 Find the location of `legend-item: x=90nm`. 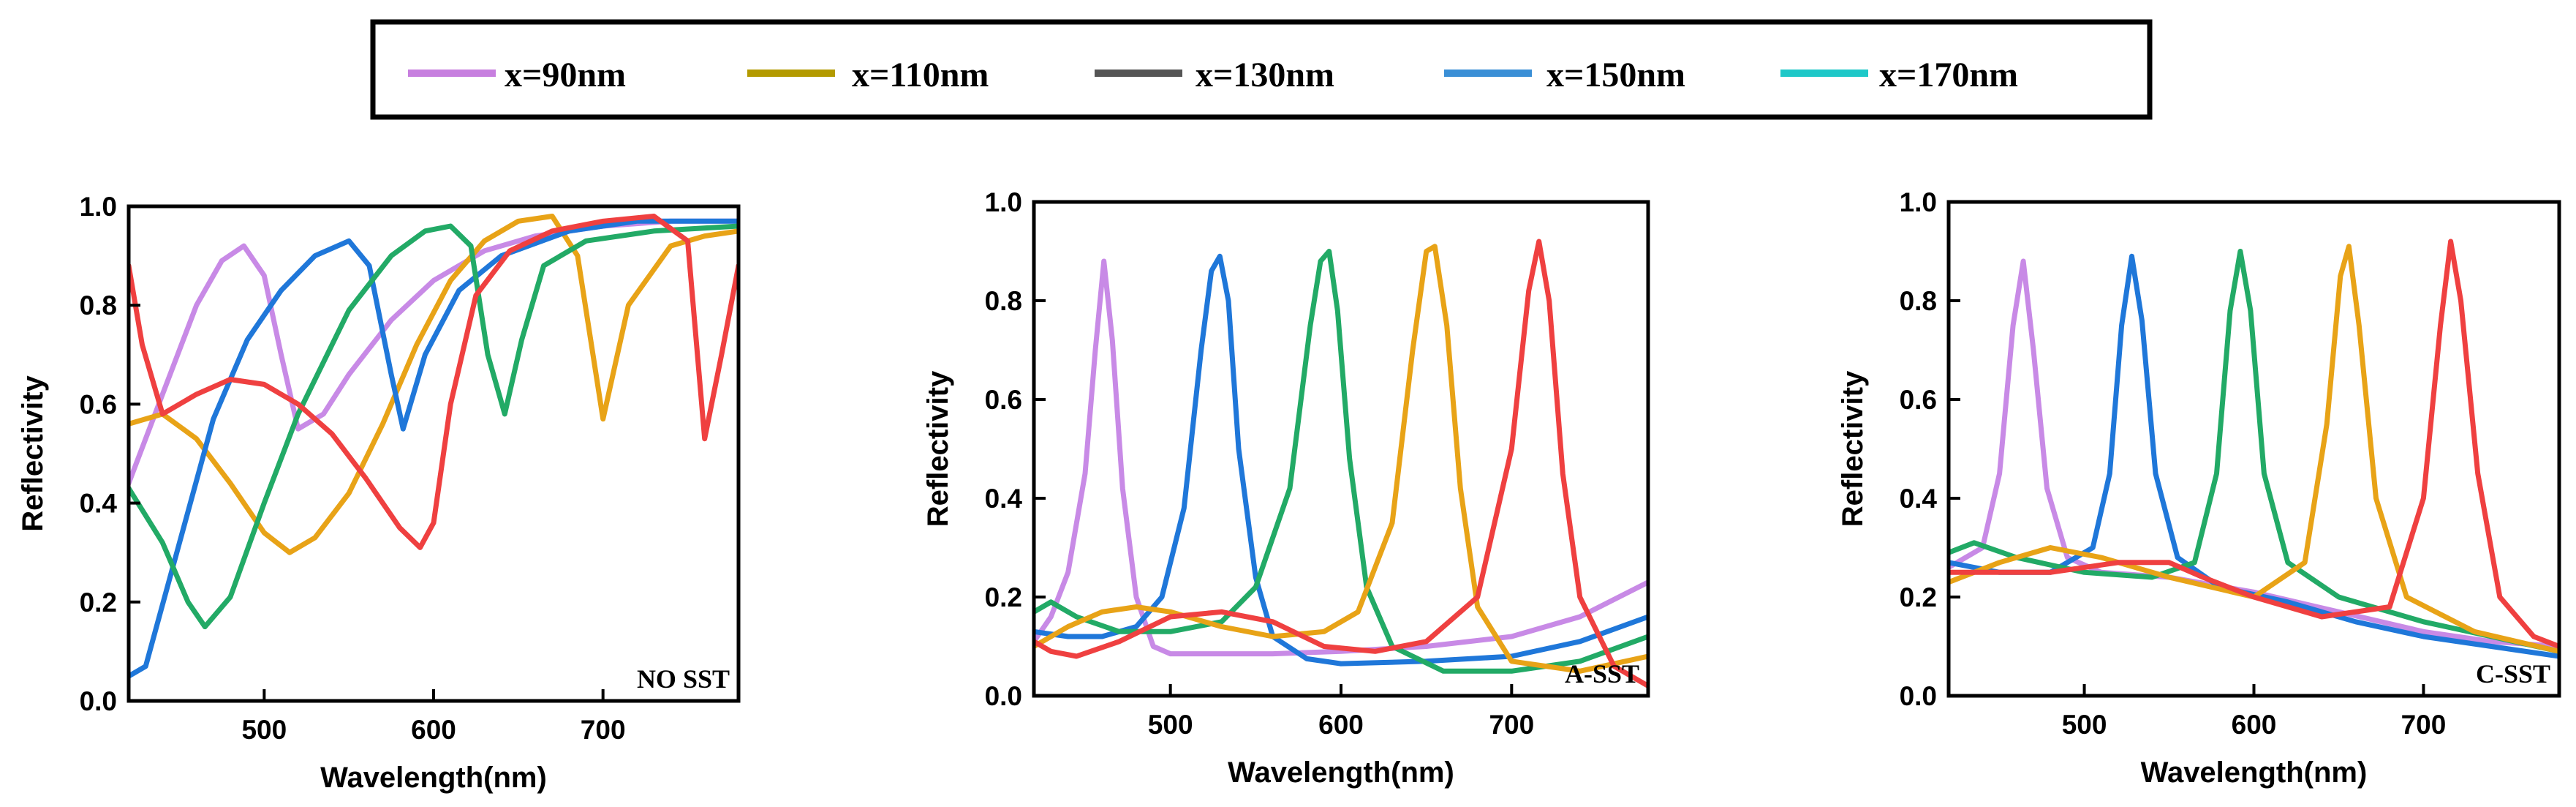

legend-item: x=90nm is located at coordinates (517, 75).